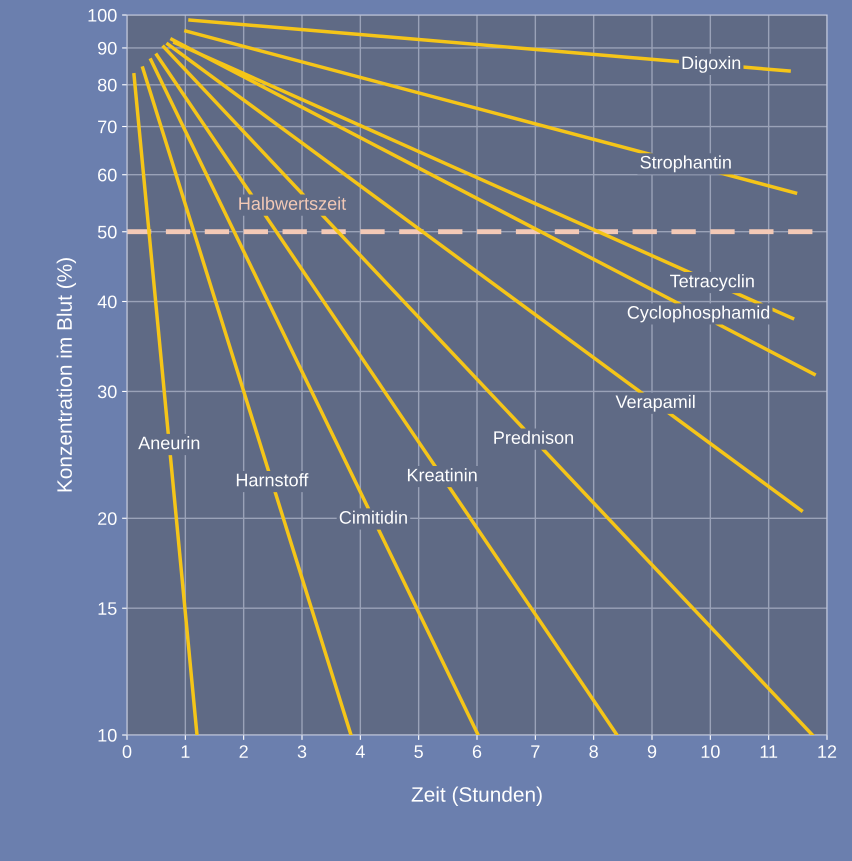  I want to click on ref-line-label: Halbwertszeit, so click(292, 203).